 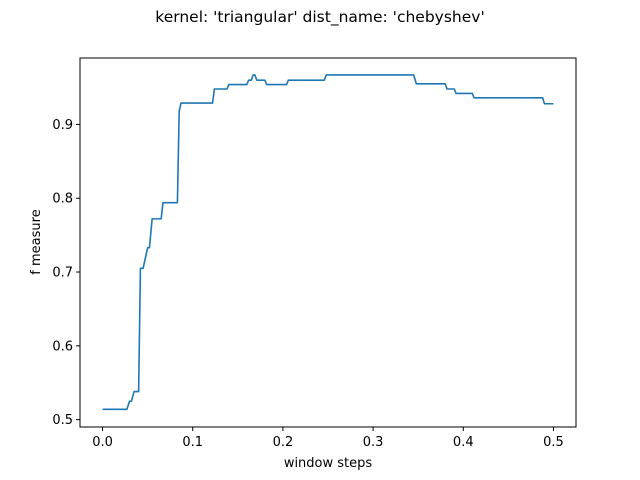 I want to click on y-tick-label: 0.6, so click(x=62, y=346).